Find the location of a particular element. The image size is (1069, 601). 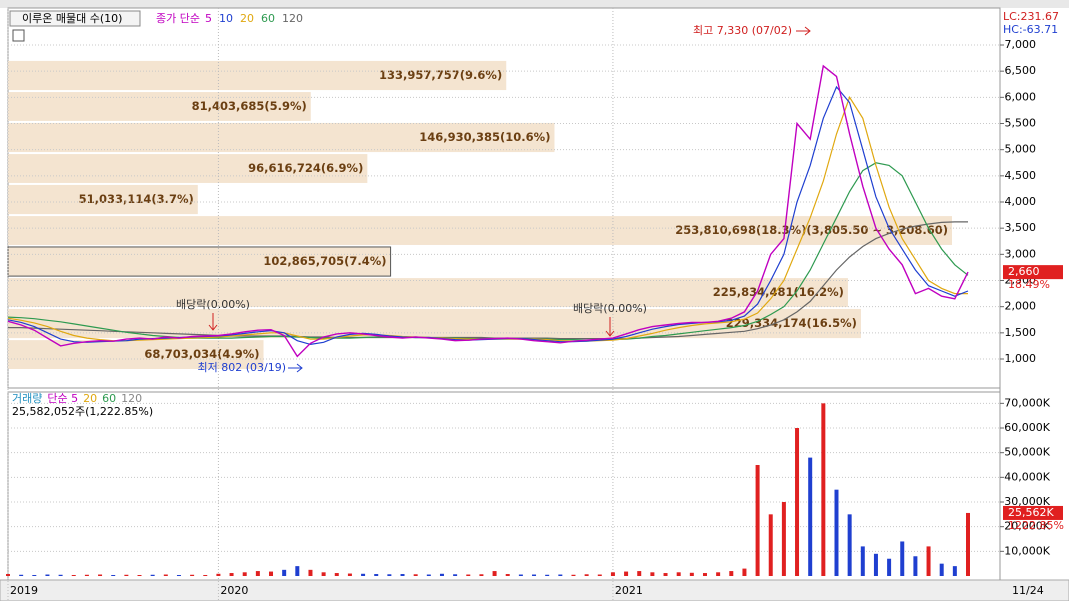

volume-info: 25,582,052주(1,222.85%) is located at coordinates (82, 411).